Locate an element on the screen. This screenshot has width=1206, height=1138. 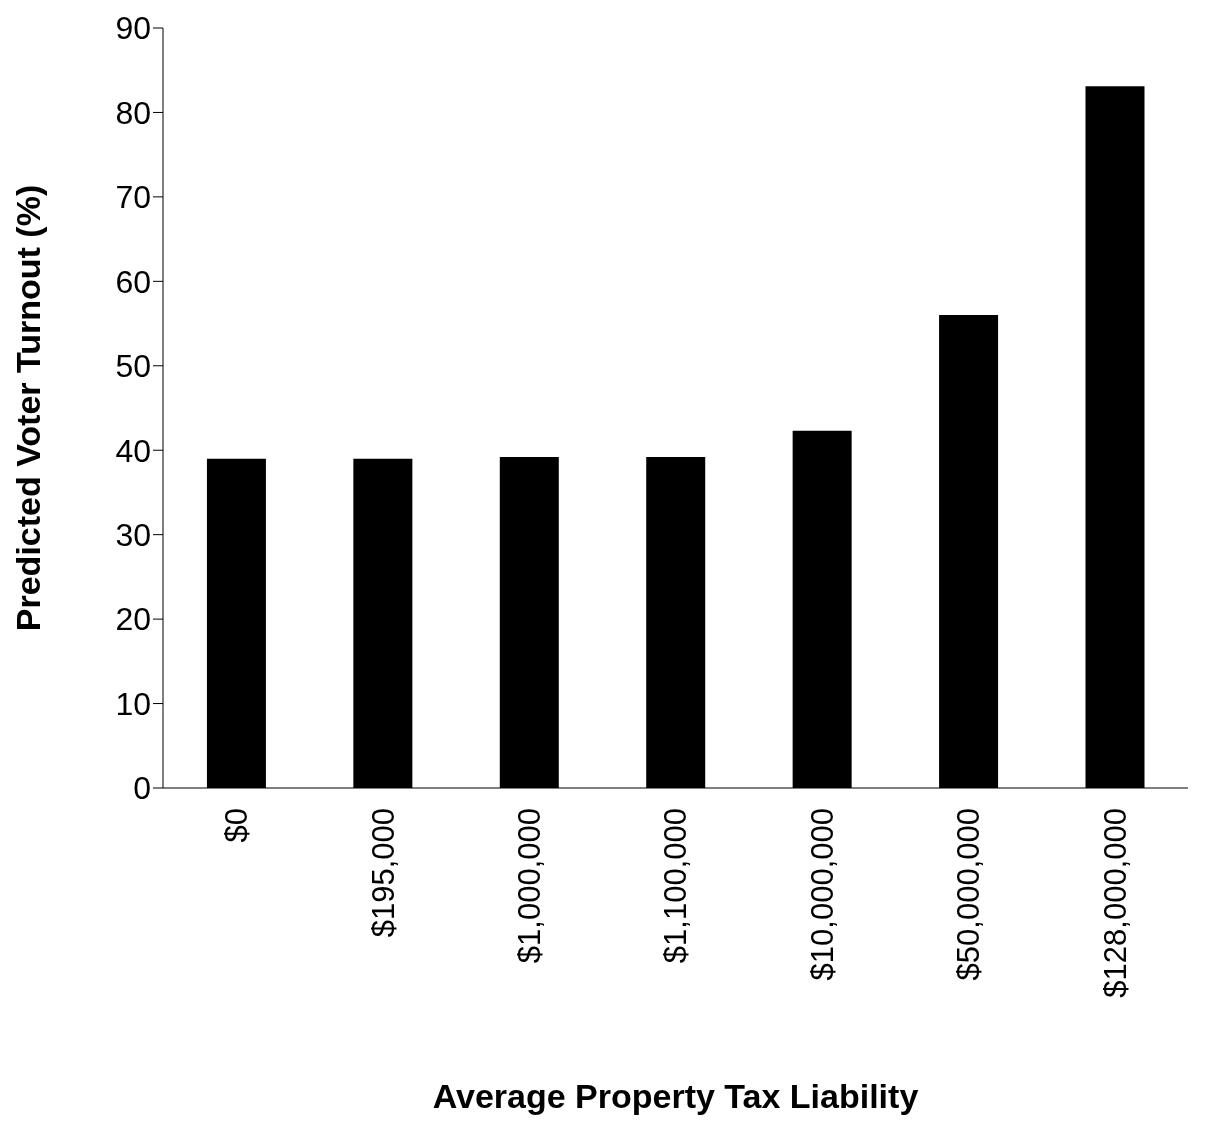
y-tick-label: 10 is located at coordinates (133, 703).